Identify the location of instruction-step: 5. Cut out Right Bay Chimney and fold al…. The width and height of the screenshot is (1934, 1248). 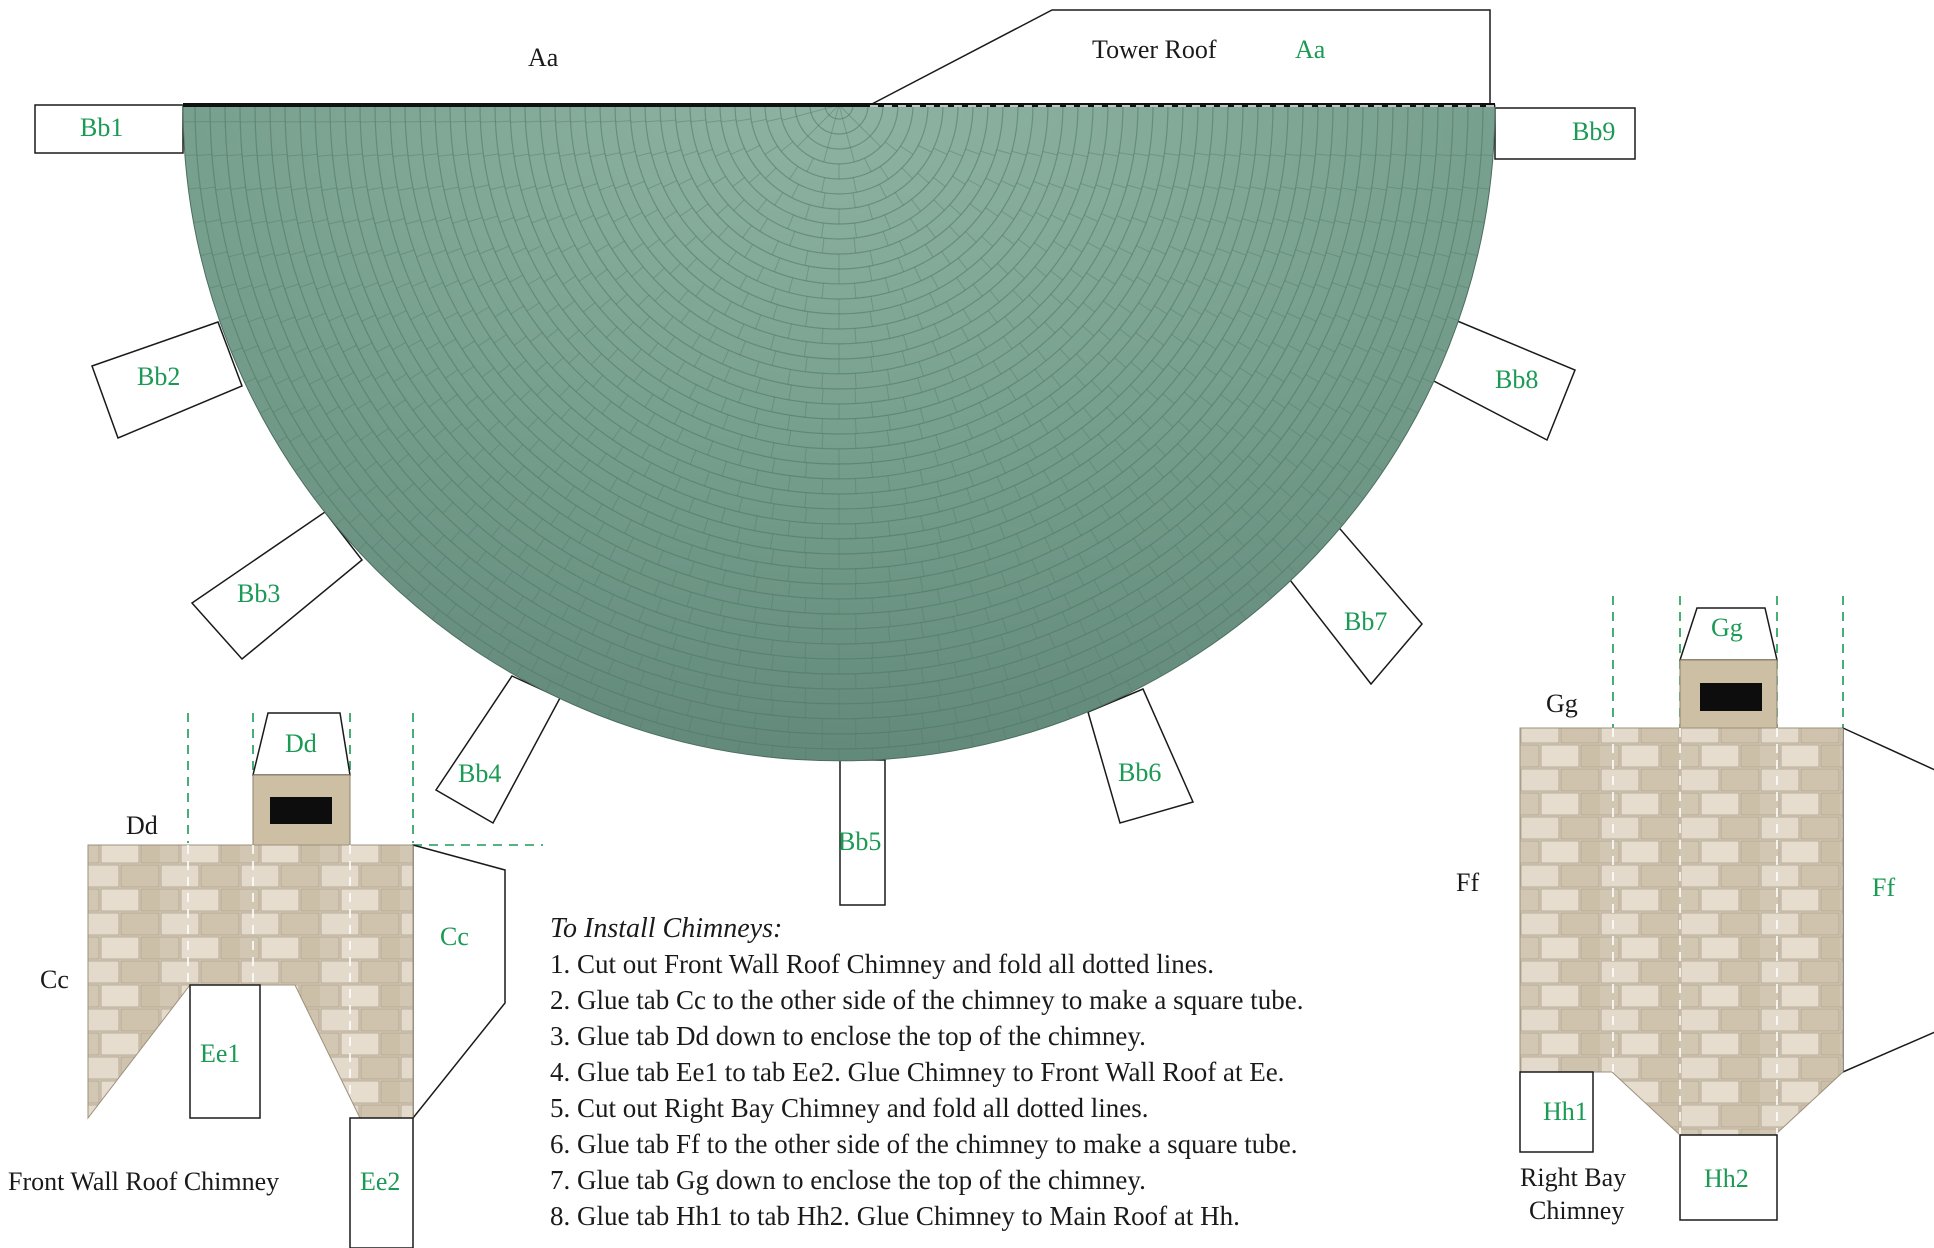
(849, 1108).